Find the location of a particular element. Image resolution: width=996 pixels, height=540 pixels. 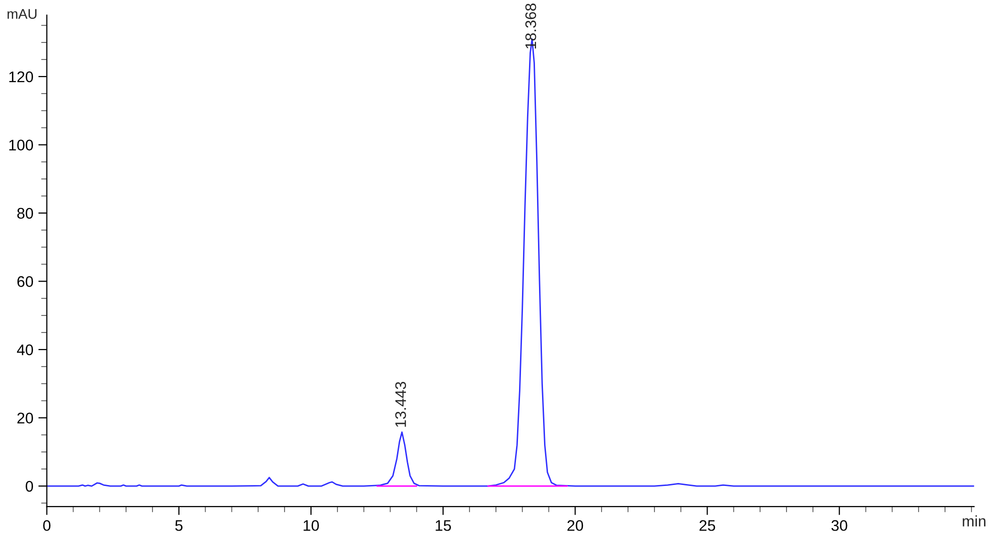

y-tick-label: 40 is located at coordinates (25, 350).